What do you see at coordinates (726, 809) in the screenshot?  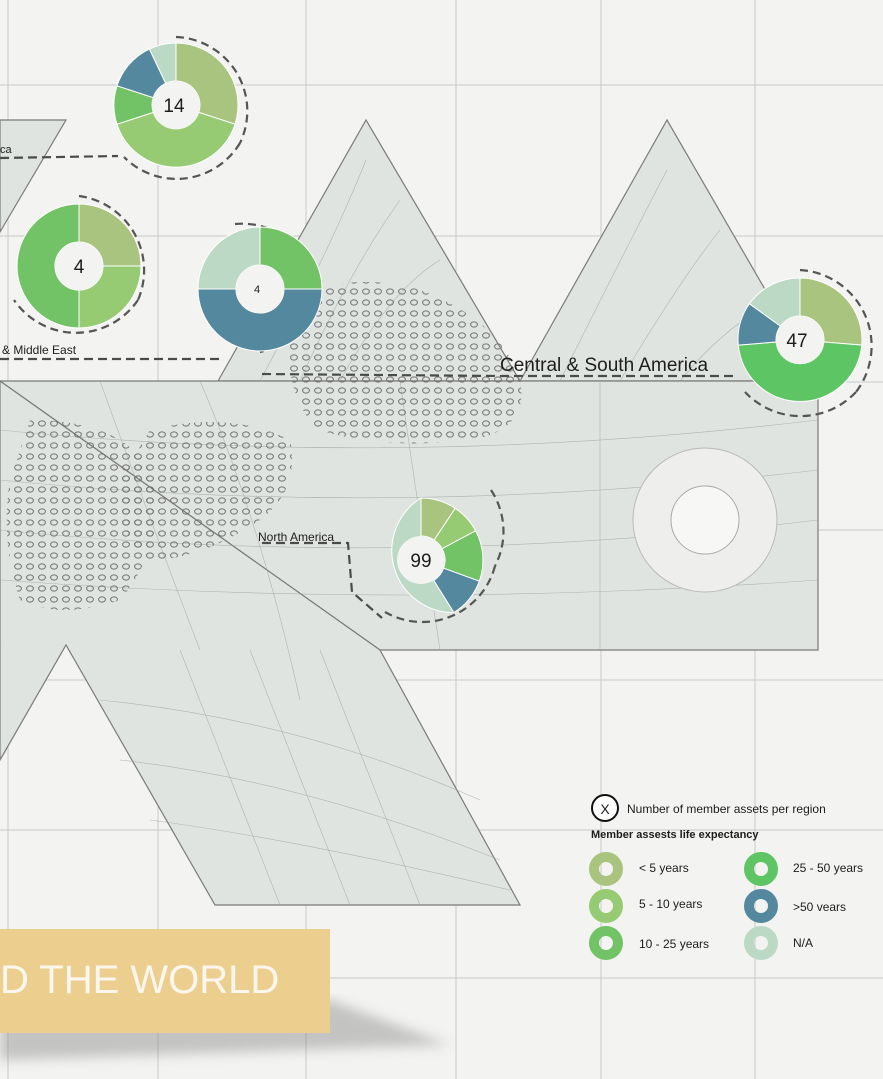 I see `count-symbol-label: Number of member assets per region` at bounding box center [726, 809].